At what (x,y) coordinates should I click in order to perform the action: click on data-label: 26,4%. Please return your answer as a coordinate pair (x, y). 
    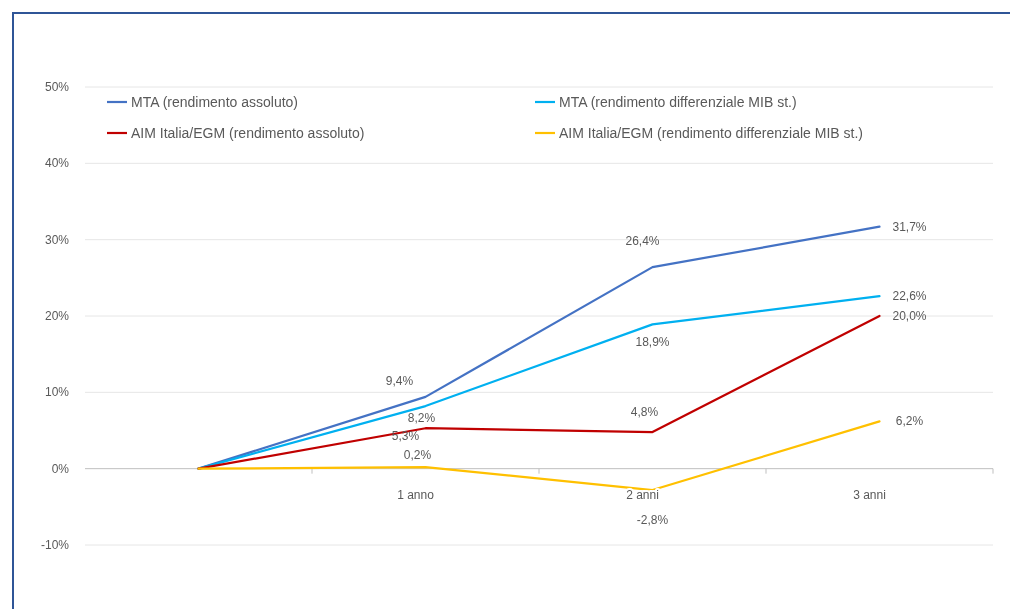
    Looking at the image, I should click on (642, 241).